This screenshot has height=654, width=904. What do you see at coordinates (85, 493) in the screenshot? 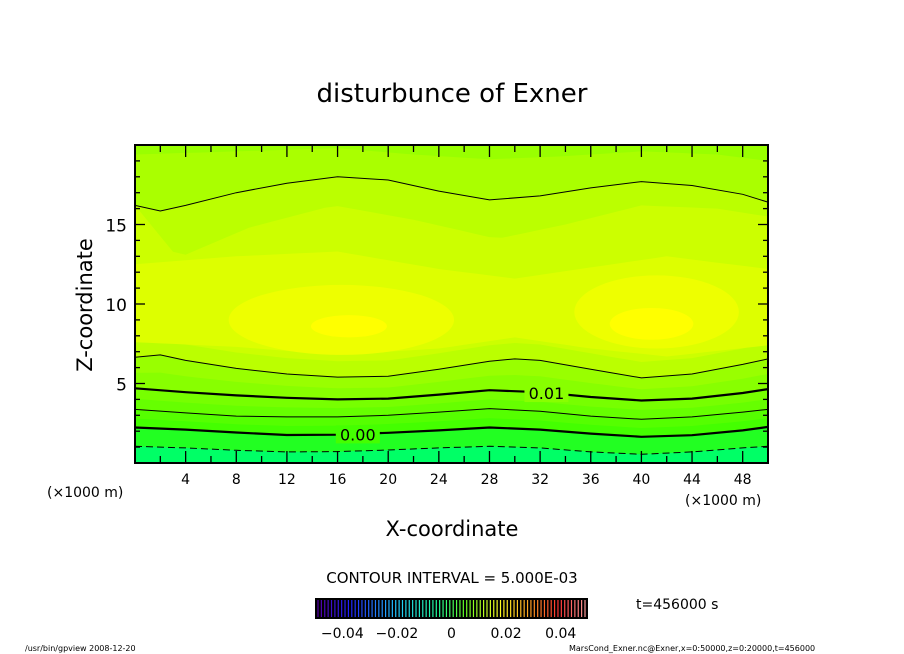
I see `x-unit-left: (×1000 m)` at bounding box center [85, 493].